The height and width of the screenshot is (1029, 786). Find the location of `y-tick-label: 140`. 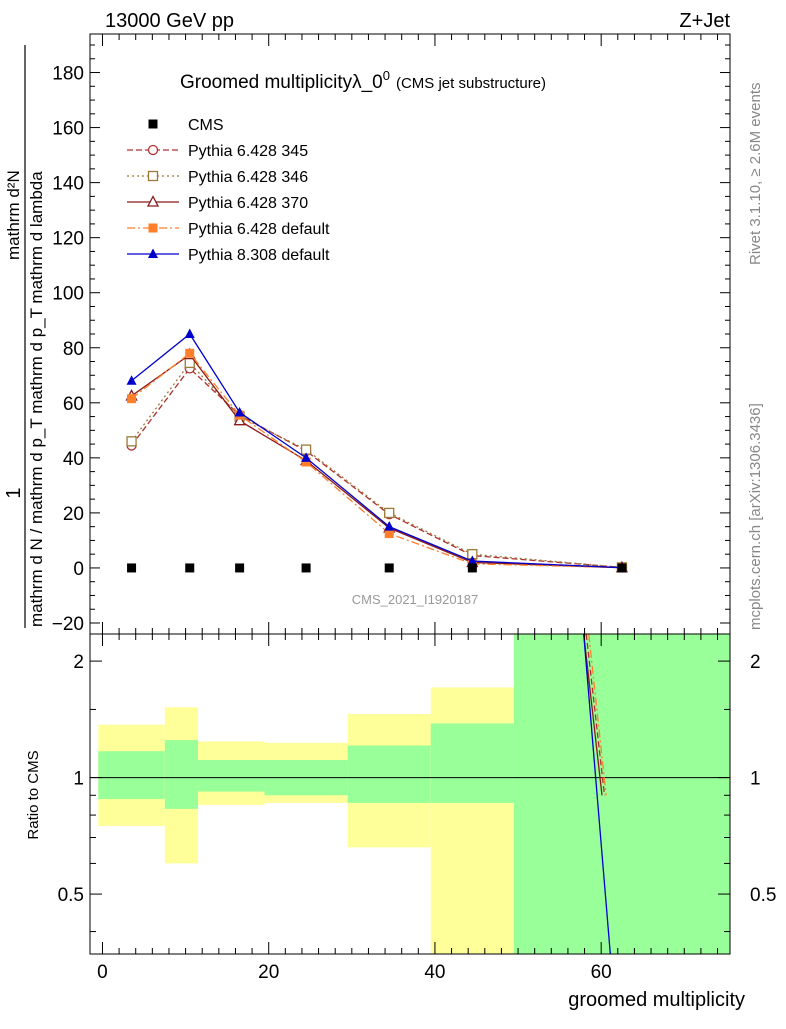

y-tick-label: 140 is located at coordinates (68, 184).